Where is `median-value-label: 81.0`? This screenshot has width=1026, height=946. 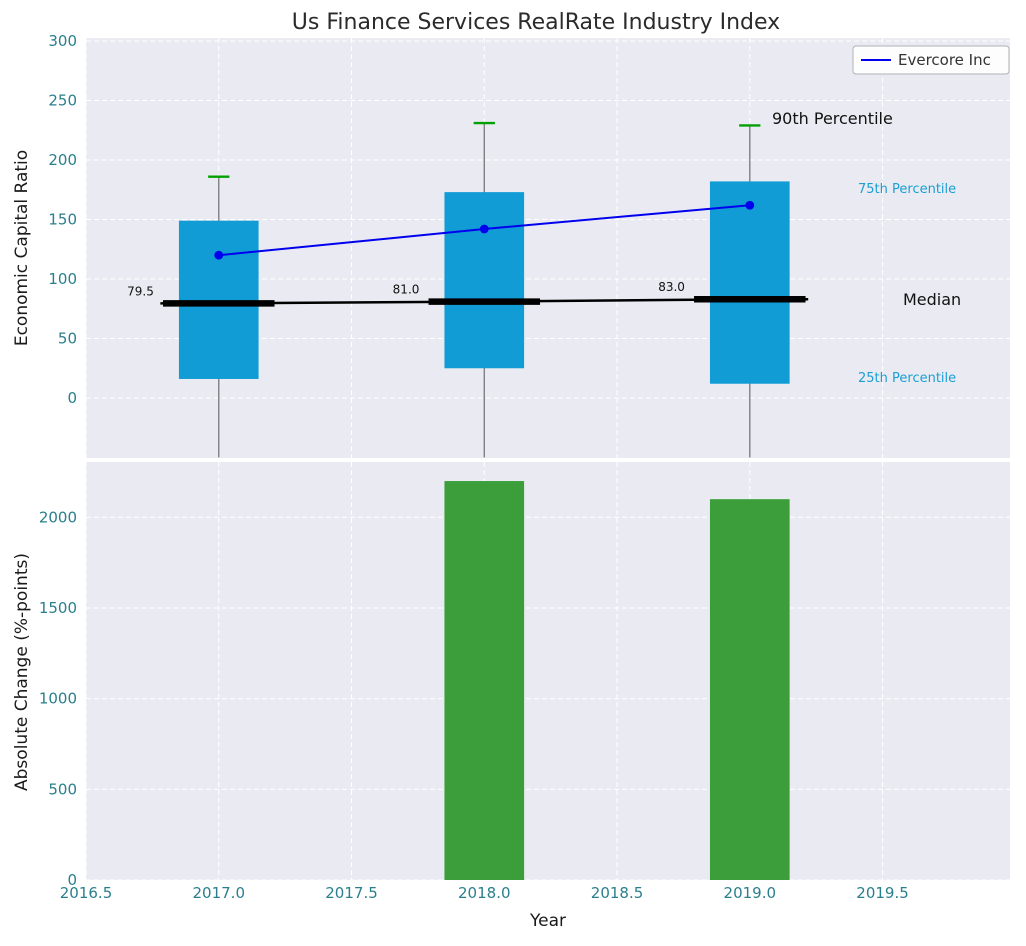 median-value-label: 81.0 is located at coordinates (406, 290).